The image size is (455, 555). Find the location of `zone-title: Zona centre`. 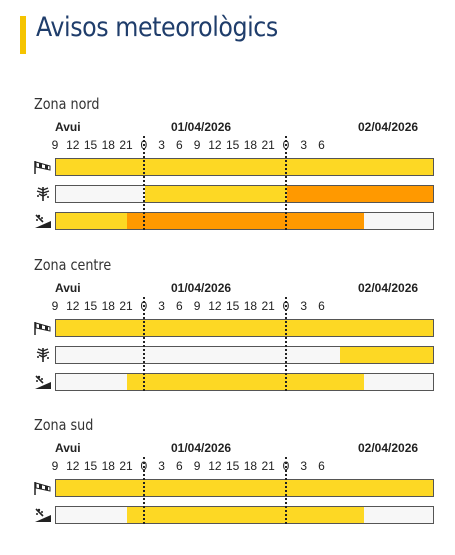

zone-title: Zona centre is located at coordinates (73, 265).